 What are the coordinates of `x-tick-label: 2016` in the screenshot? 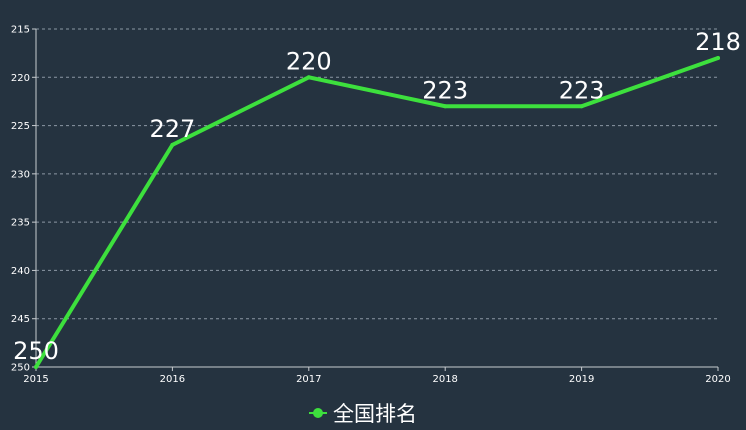 It's located at (172, 379).